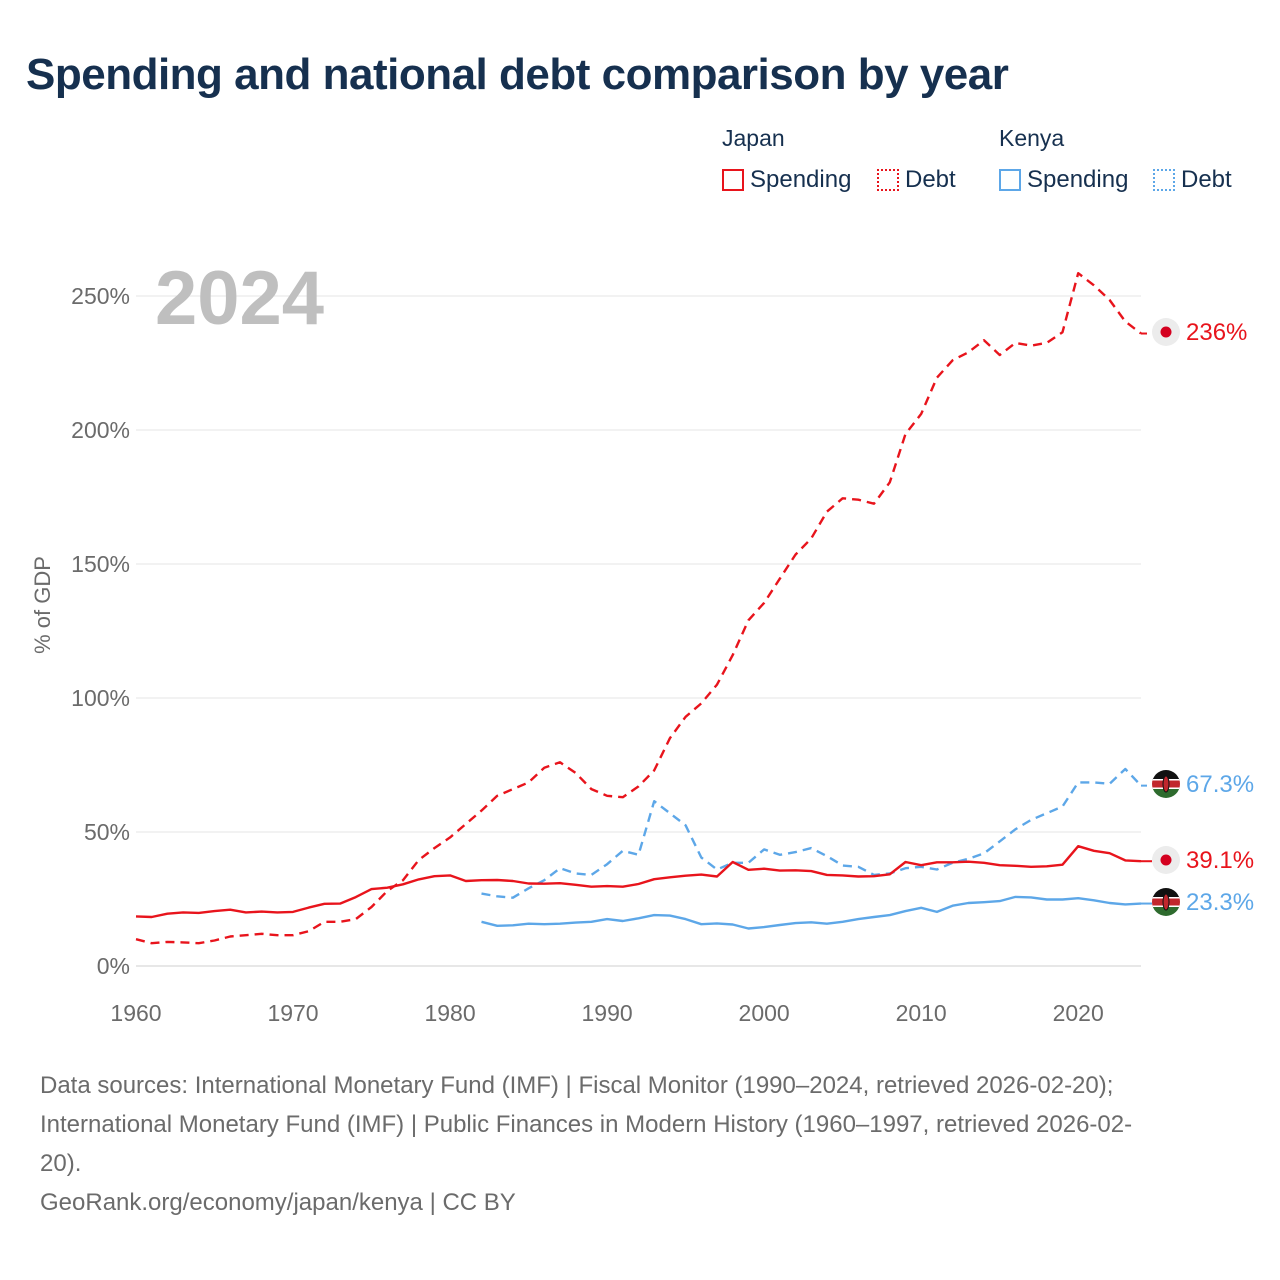 Image resolution: width=1280 pixels, height=1280 pixels. What do you see at coordinates (100, 564) in the screenshot?
I see `y-tick-label: 150%` at bounding box center [100, 564].